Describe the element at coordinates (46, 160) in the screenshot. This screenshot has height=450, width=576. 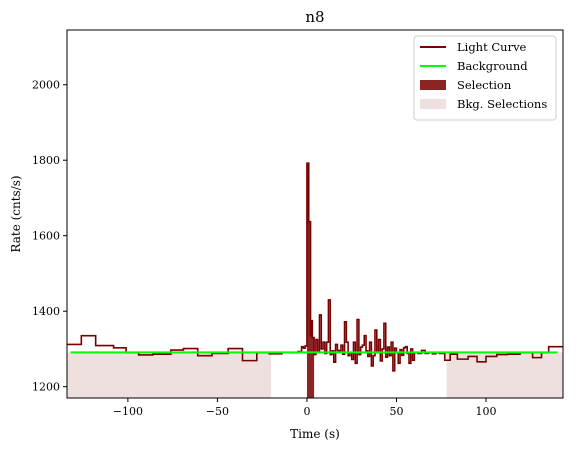
I see `y-tick-label: 1800` at that location.